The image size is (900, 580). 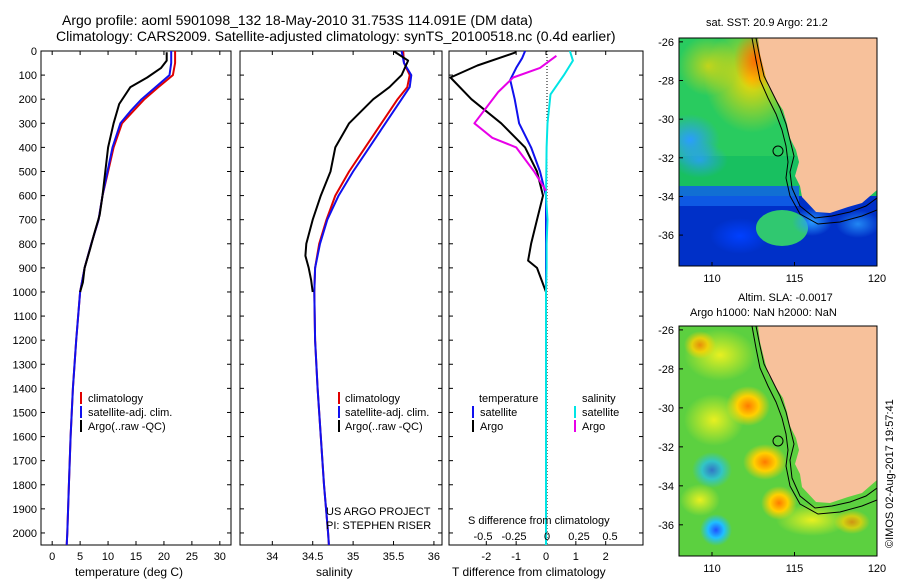 I want to click on latitude-tick-label: -26, so click(x=666, y=331).